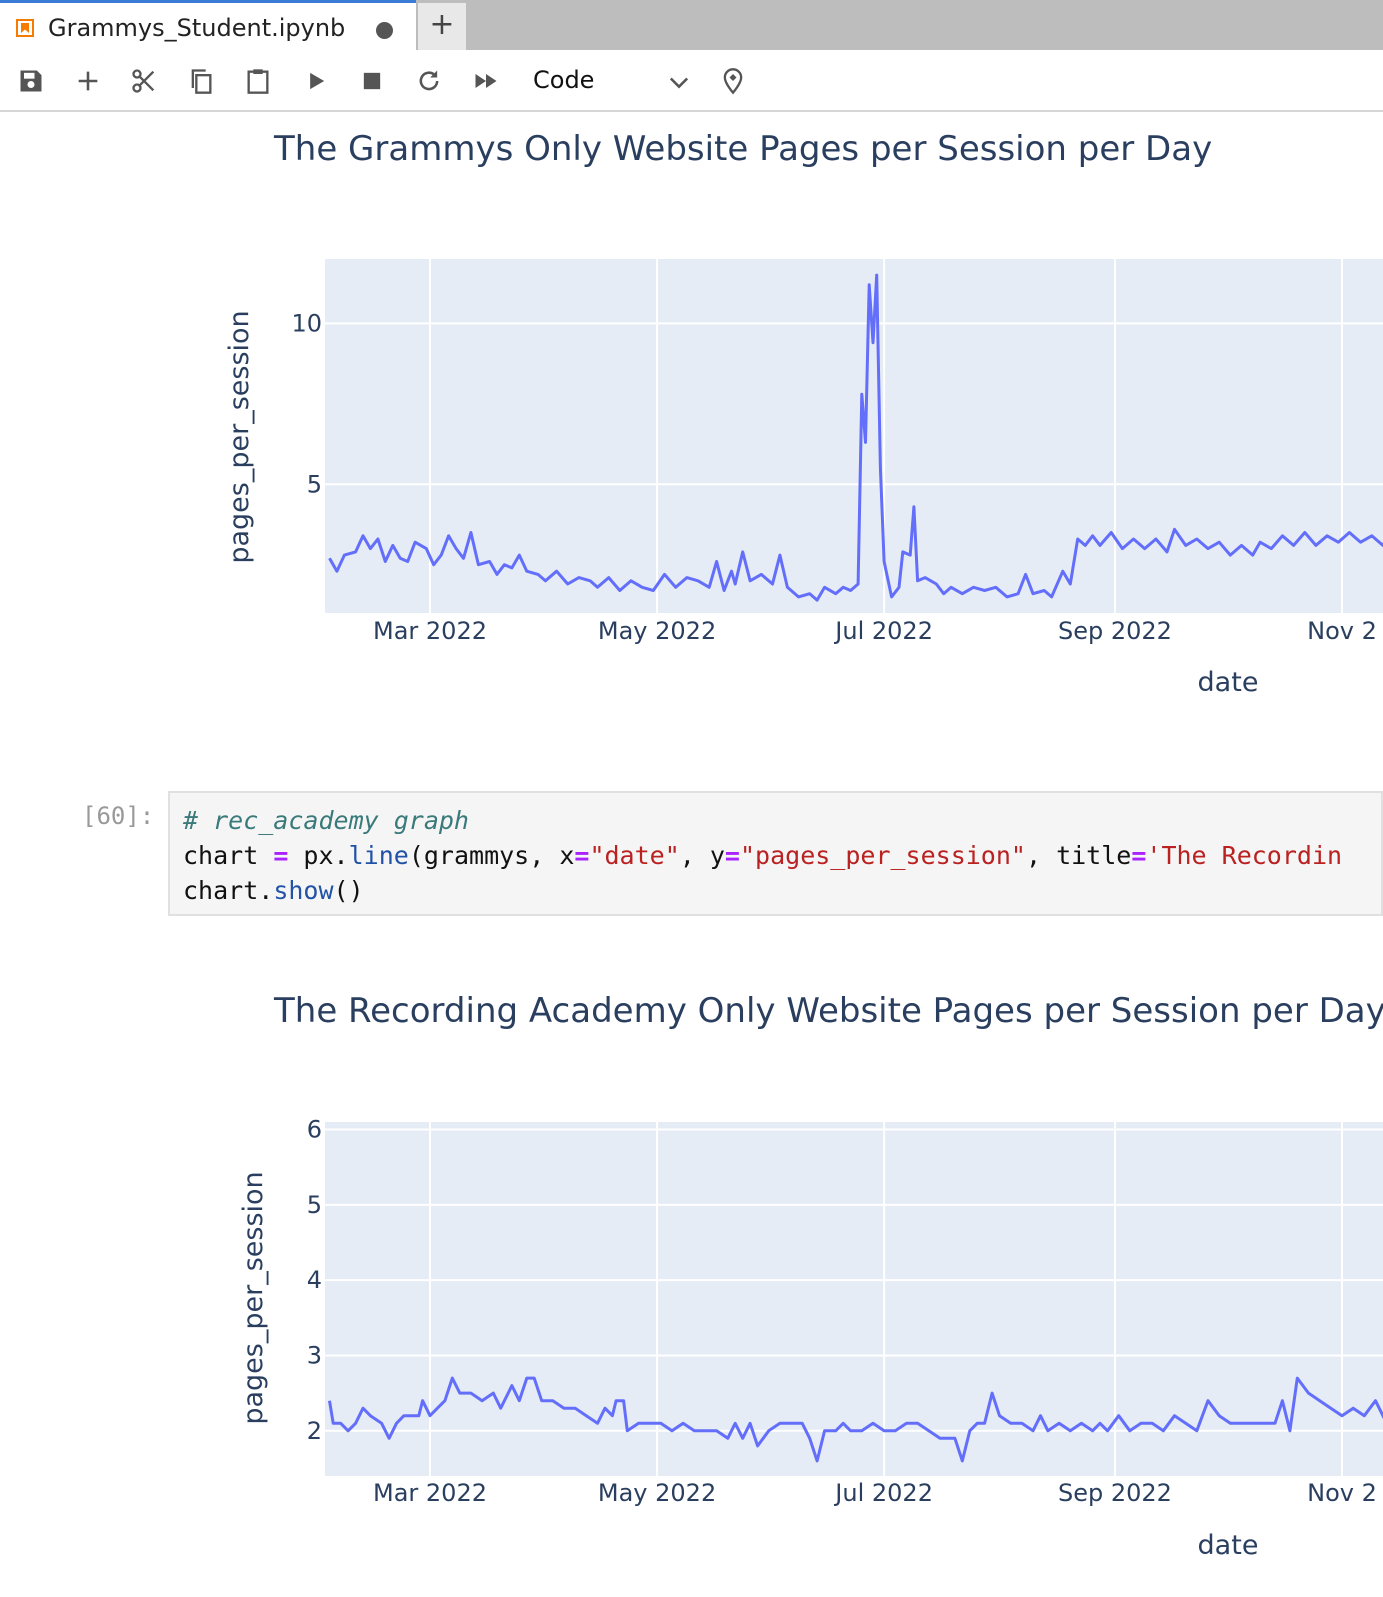 This screenshot has width=1383, height=1597. What do you see at coordinates (314, 1280) in the screenshot?
I see `y-tick-label: 4` at bounding box center [314, 1280].